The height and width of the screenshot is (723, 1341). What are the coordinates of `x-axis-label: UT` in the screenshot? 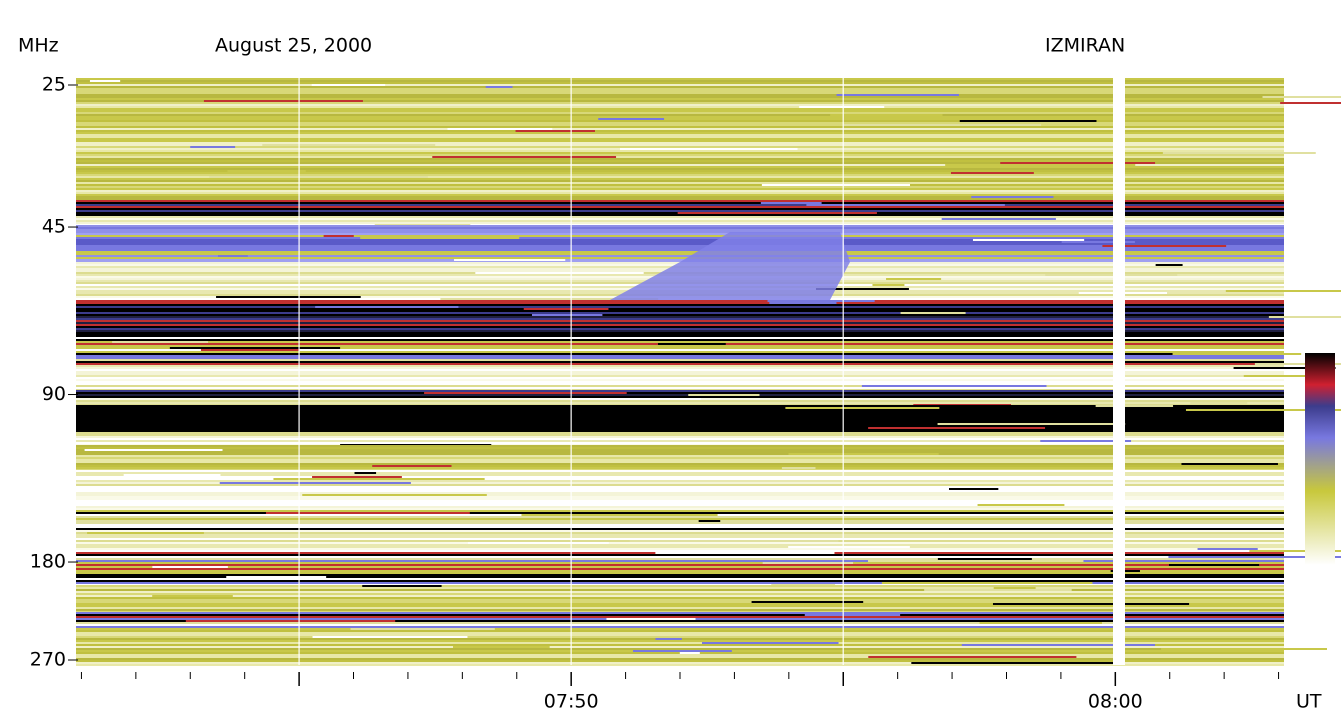 It's located at (1309, 702).